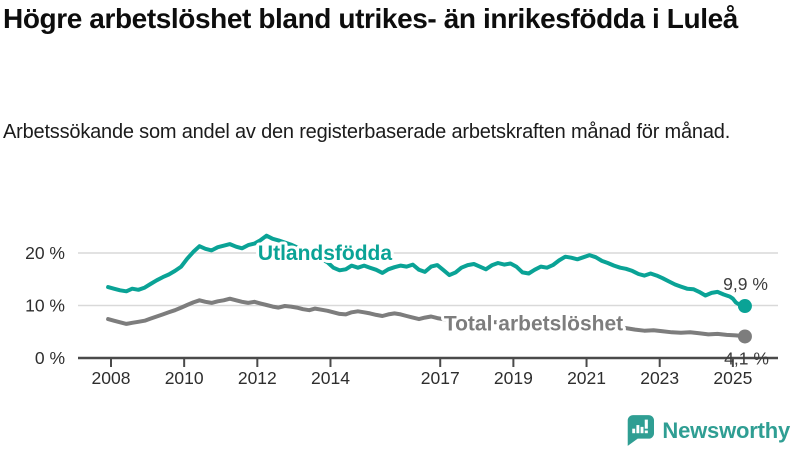  I want to click on y-axis-tick-label: 0 %, so click(50, 358).